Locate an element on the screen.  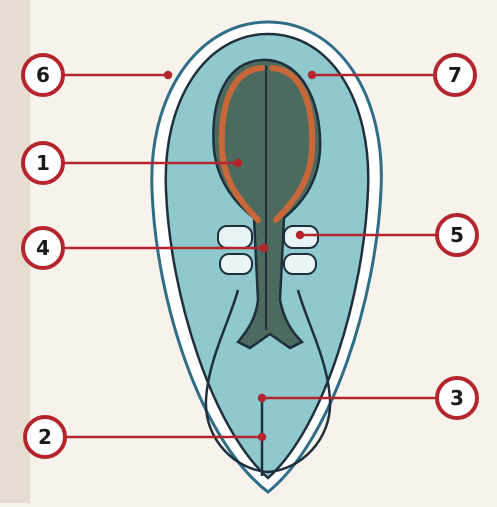
label-1-ring is located at coordinates (43, 163).